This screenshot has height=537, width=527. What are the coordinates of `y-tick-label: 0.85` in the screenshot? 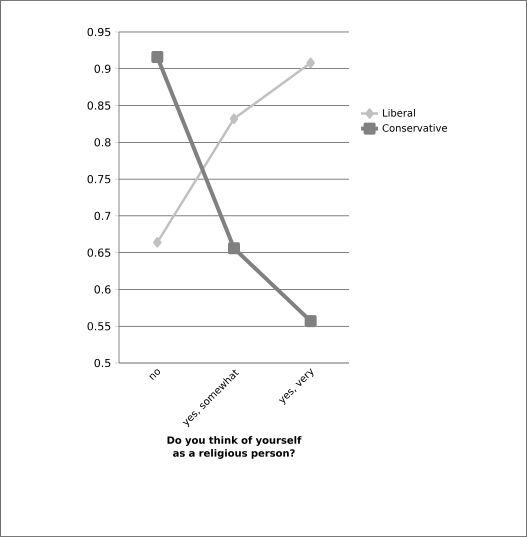 It's located at (99, 105).